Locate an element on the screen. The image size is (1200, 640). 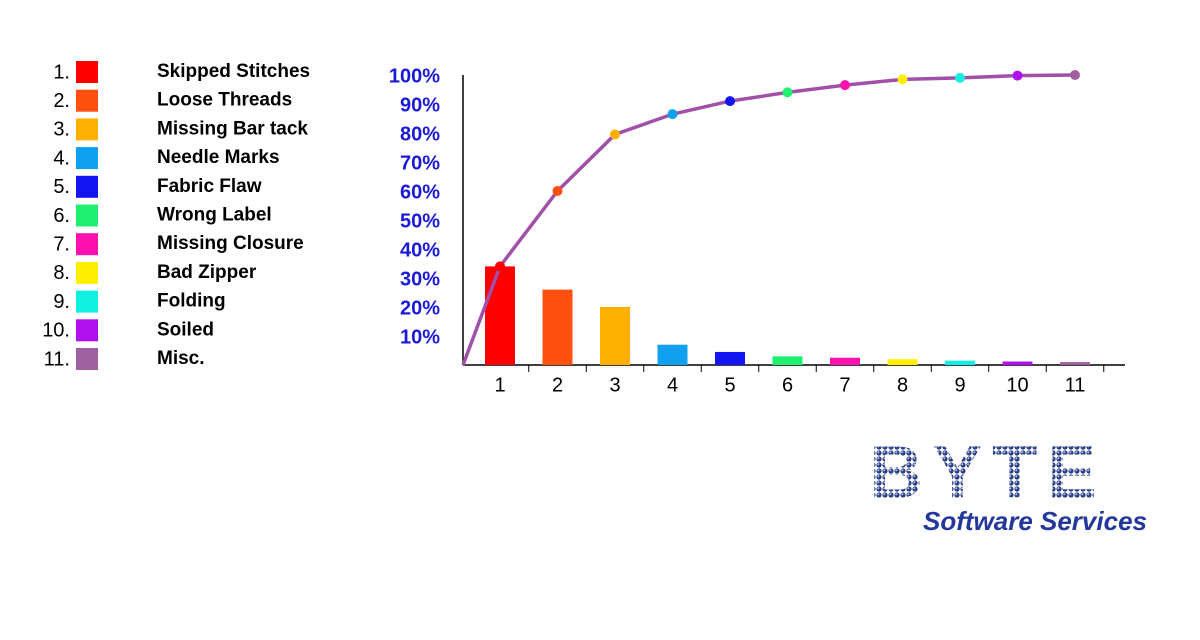
x-tick-label: 4 is located at coordinates (672, 385).